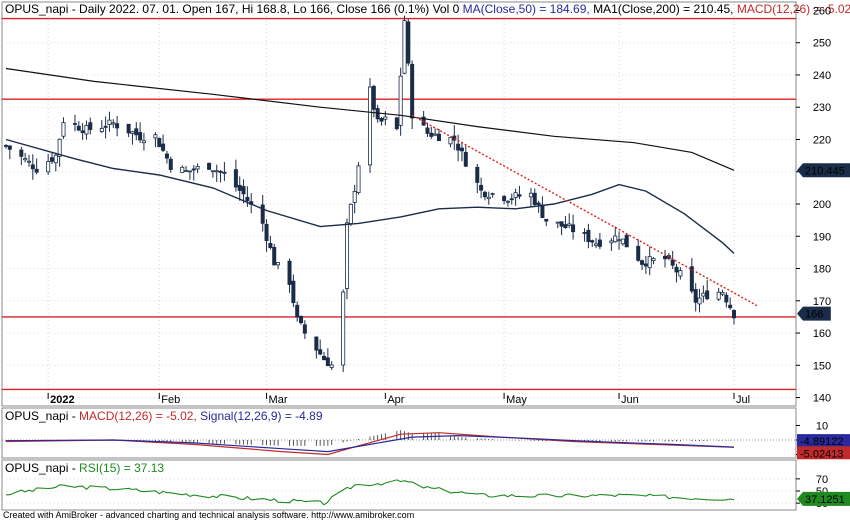  I want to click on y-tick-label: 200, so click(822, 205).